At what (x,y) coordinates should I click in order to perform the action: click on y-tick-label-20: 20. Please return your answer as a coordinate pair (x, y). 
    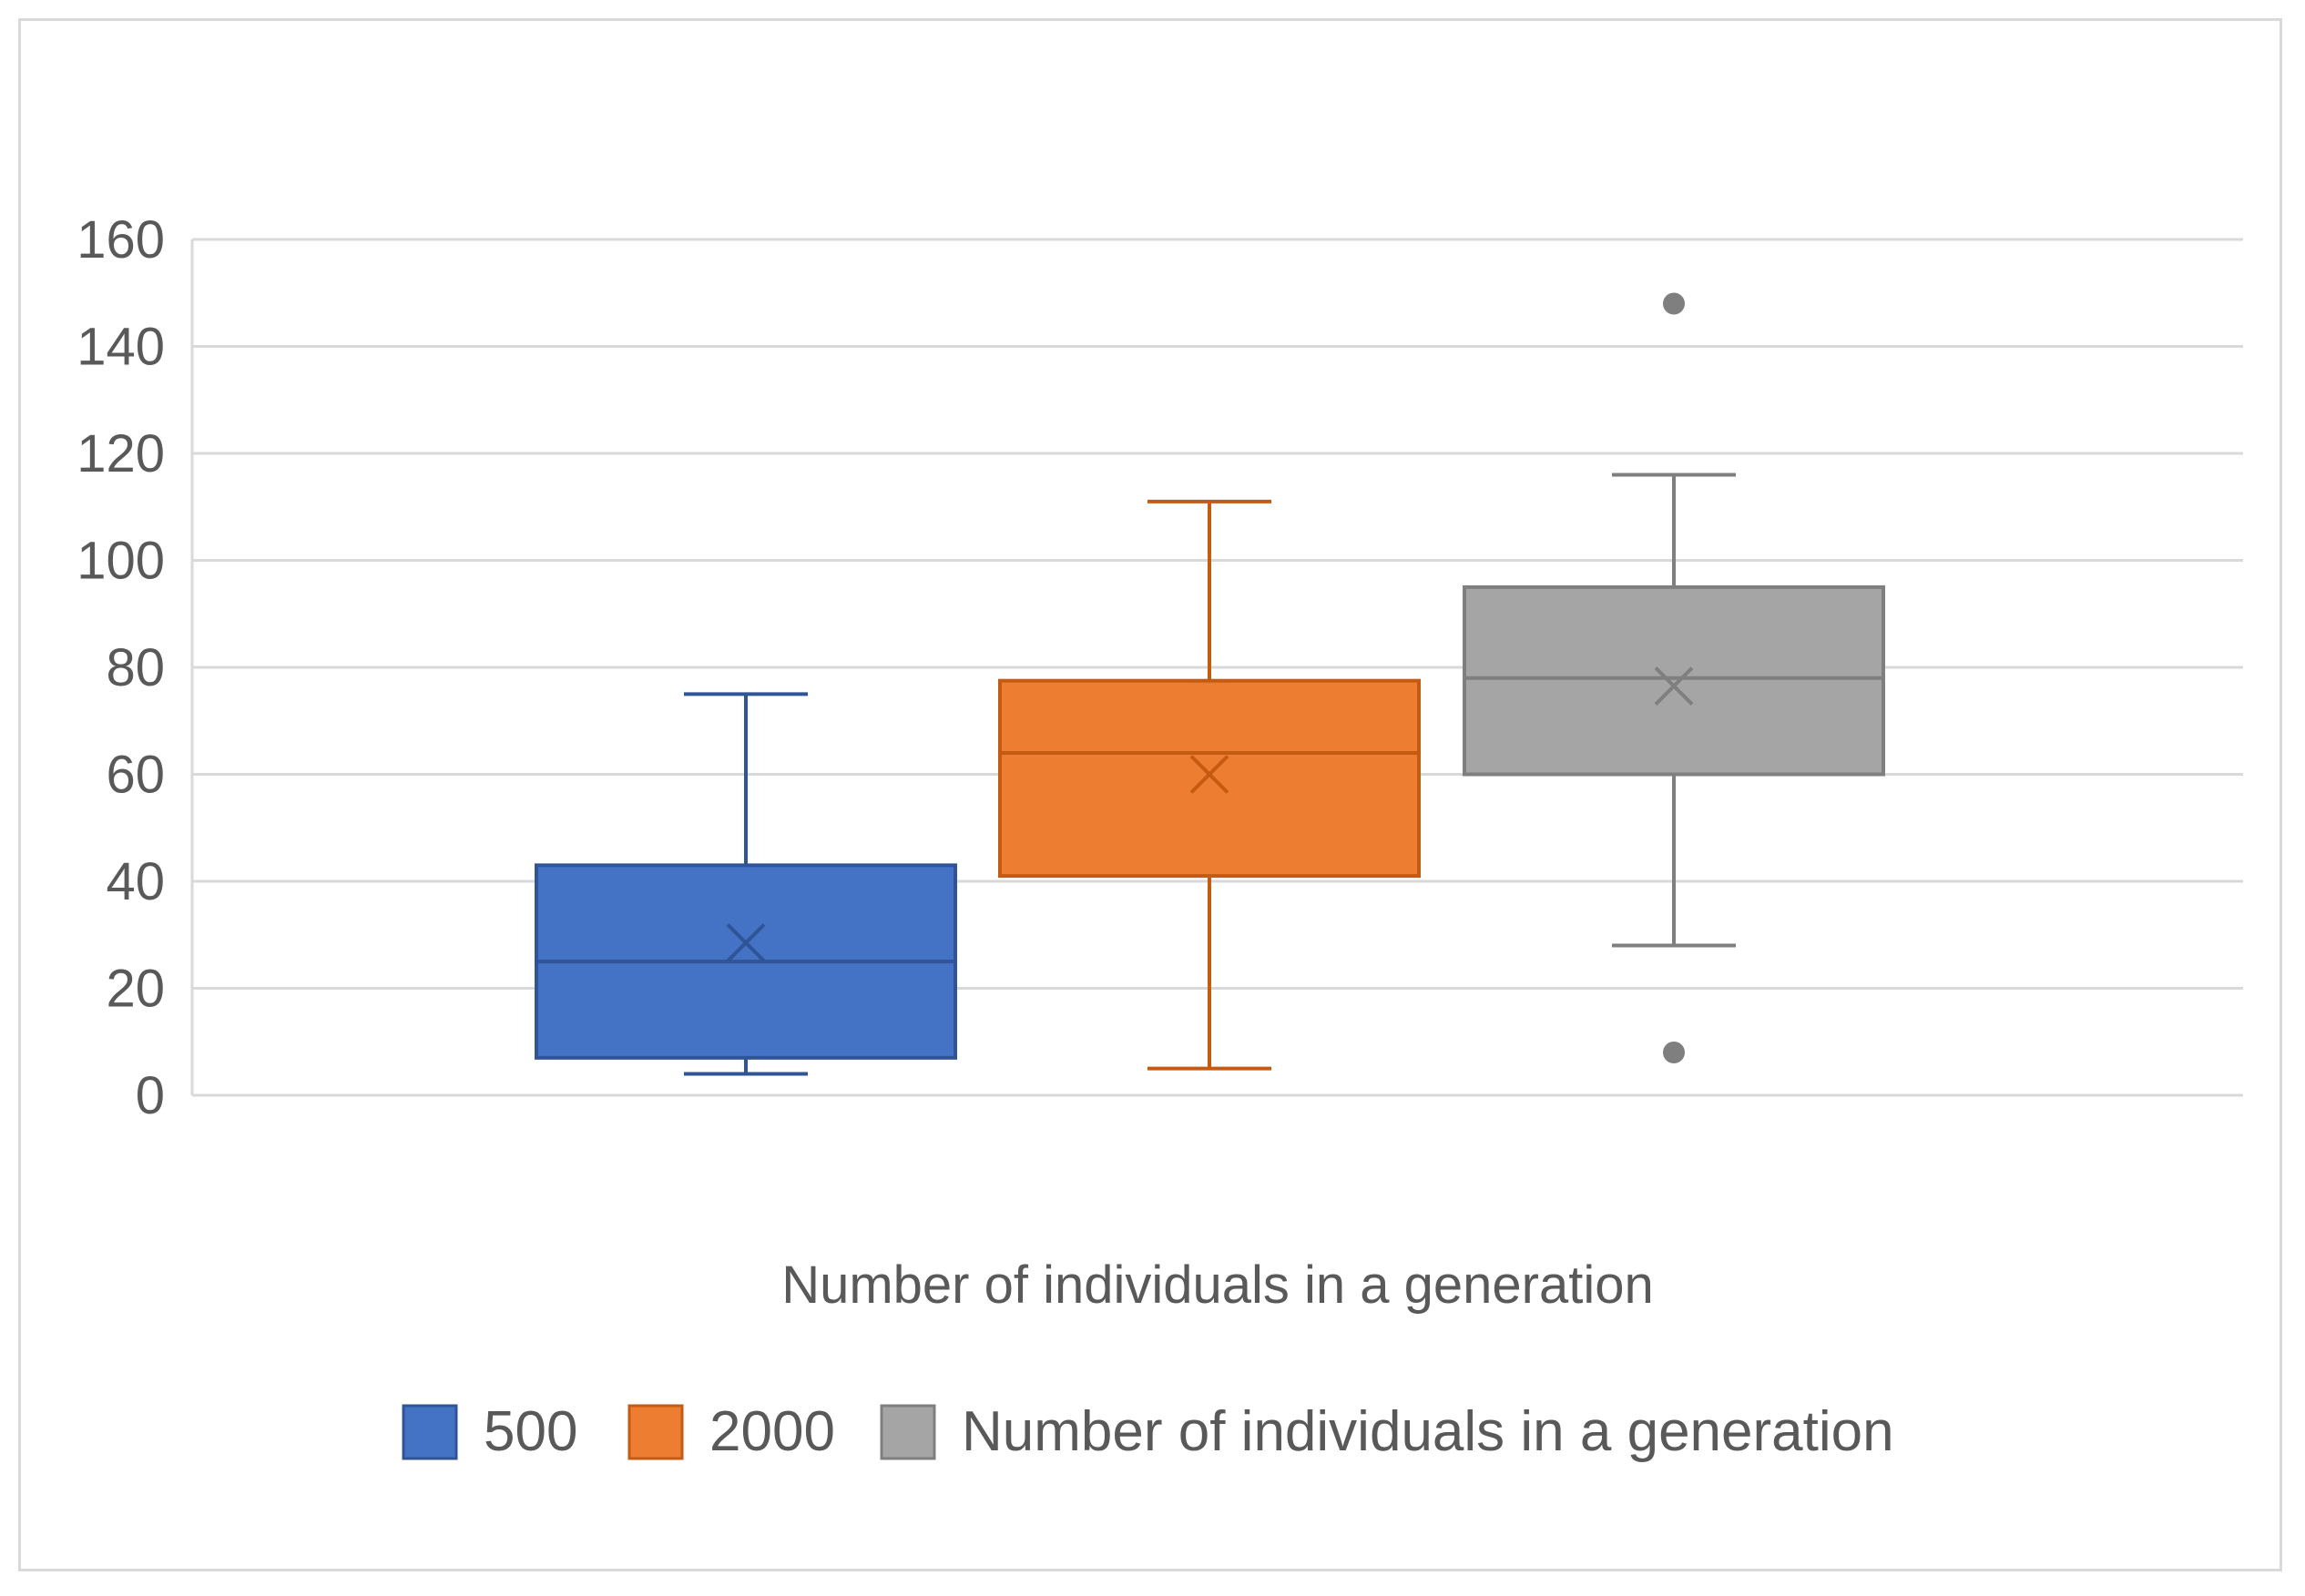
    Looking at the image, I should click on (135, 989).